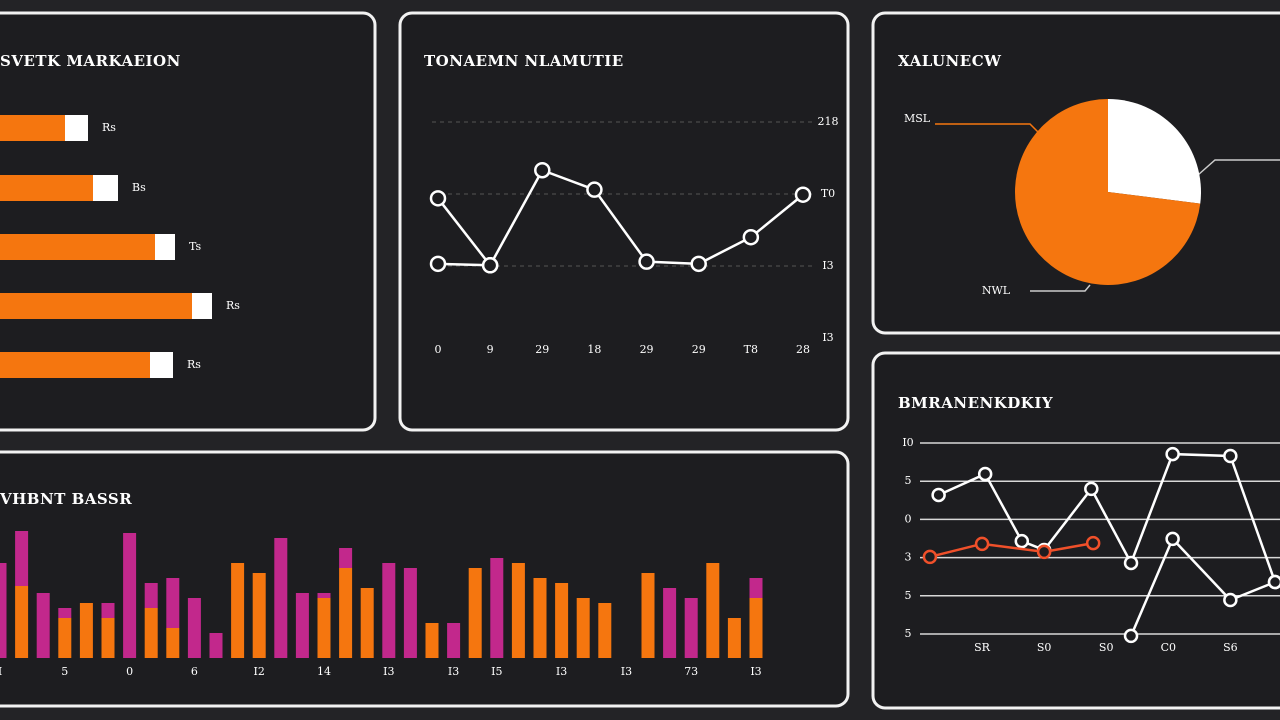 The height and width of the screenshot is (720, 1280). What do you see at coordinates (1011, 550) in the screenshot?
I see `line` at bounding box center [1011, 550].